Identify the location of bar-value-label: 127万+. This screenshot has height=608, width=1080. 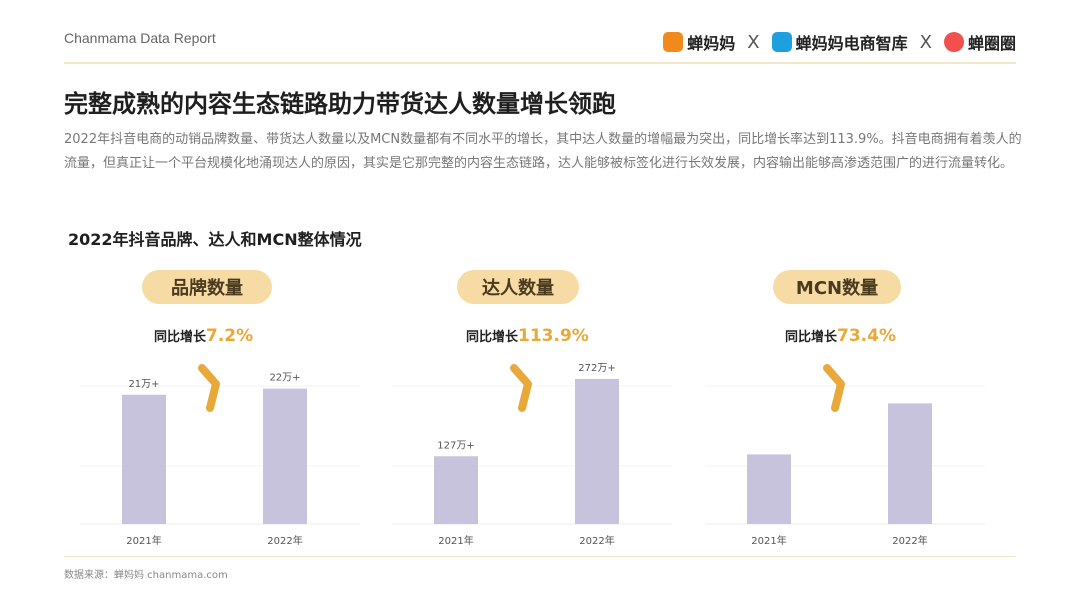
(455, 445).